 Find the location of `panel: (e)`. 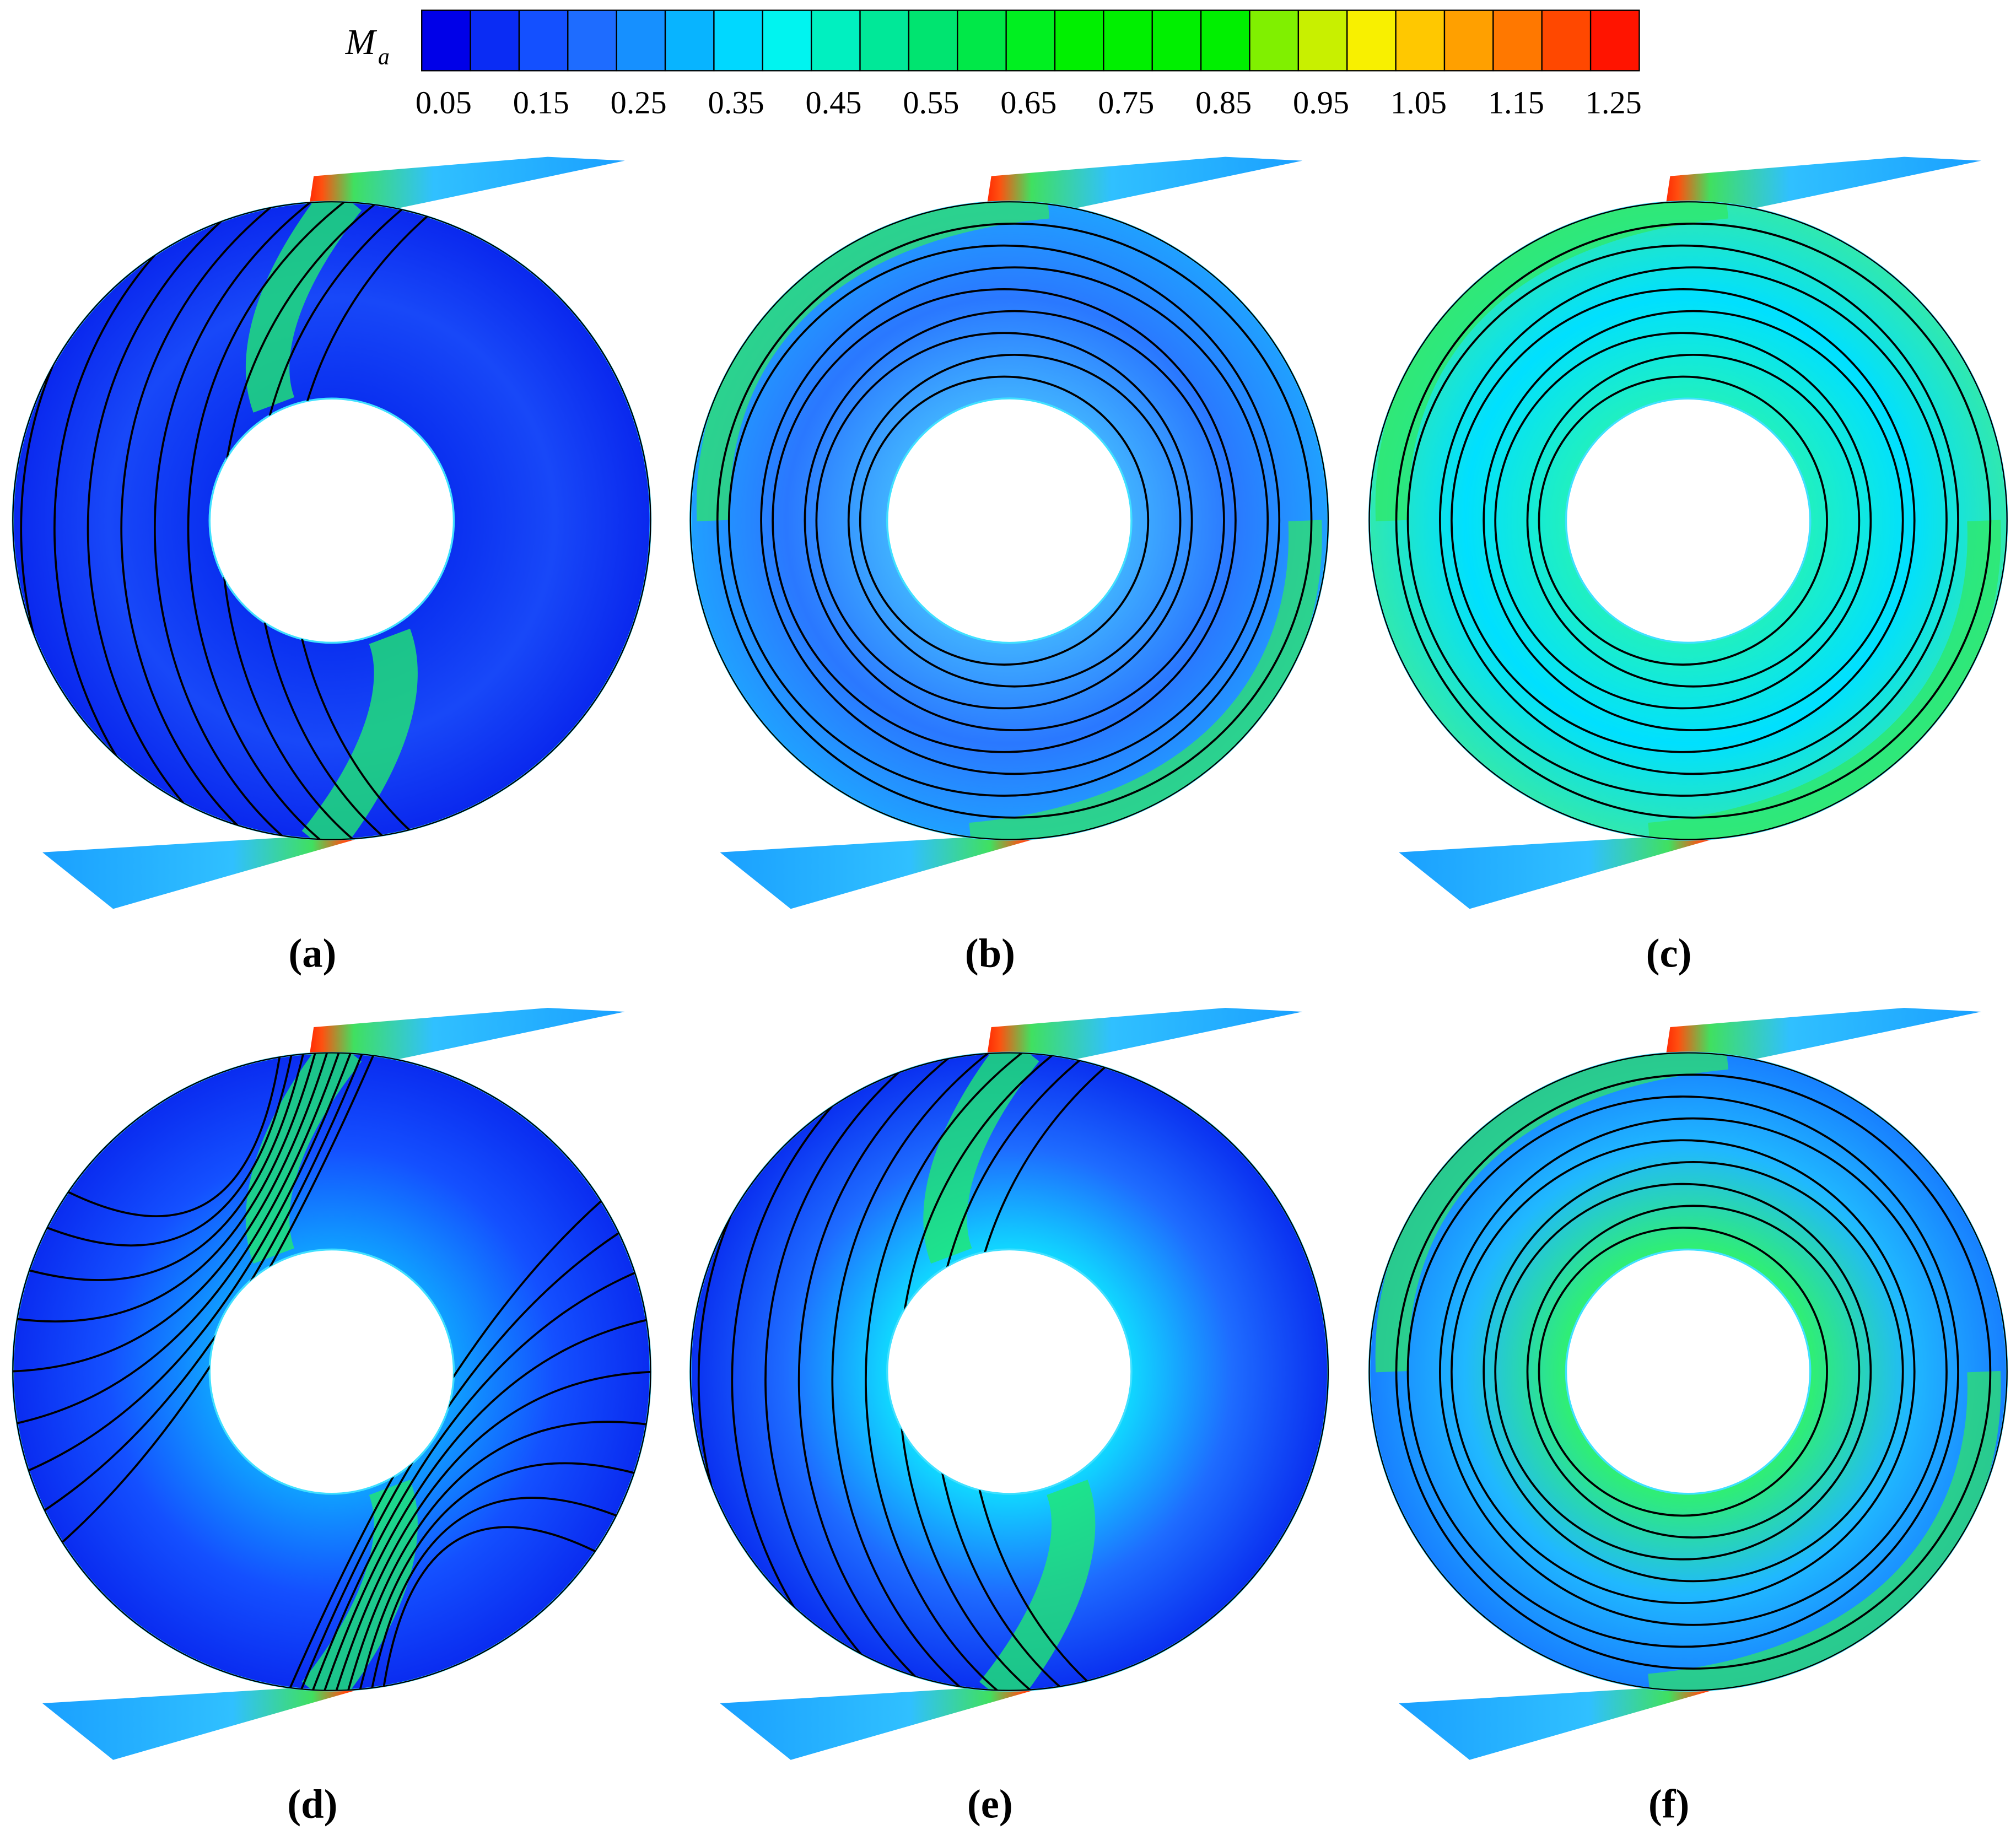

panel: (e) is located at coordinates (1009, 1417).